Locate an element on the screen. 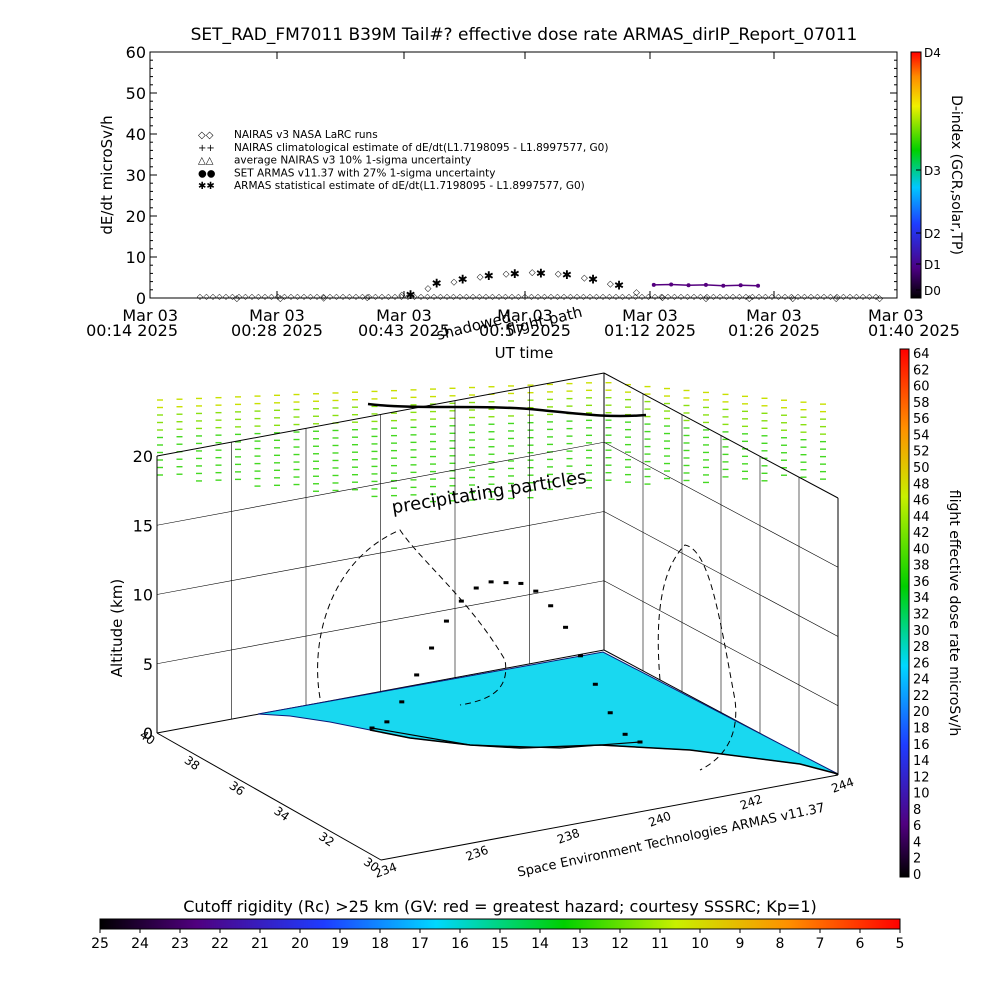 This screenshot has width=1000, height=1004. latitude-tick: 38 is located at coordinates (192, 763).